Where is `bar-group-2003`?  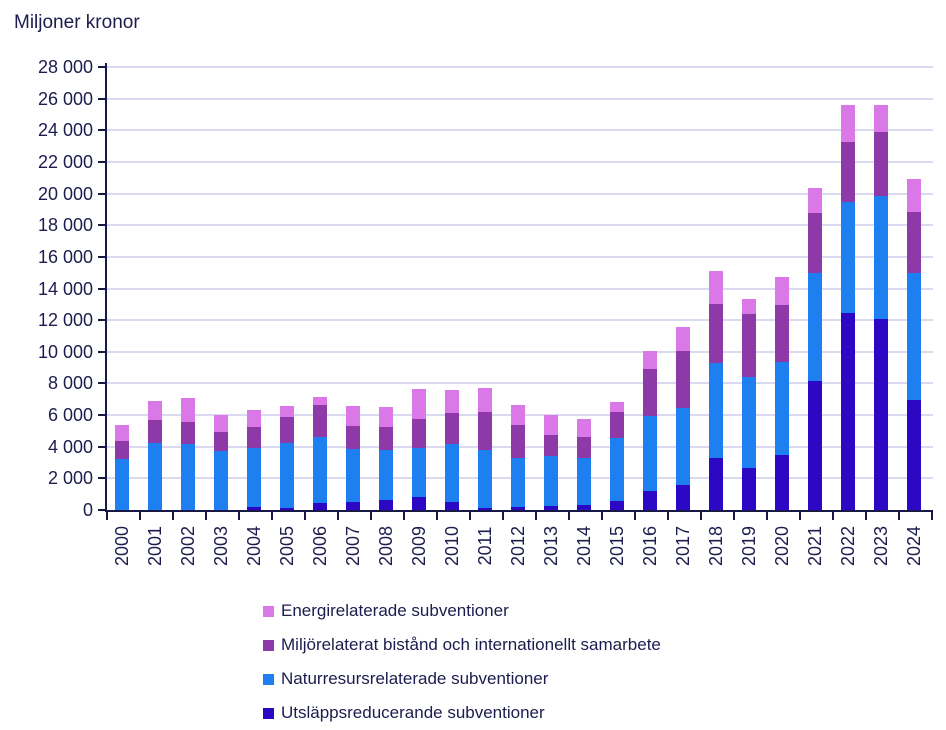 bar-group-2003 is located at coordinates (221, 462).